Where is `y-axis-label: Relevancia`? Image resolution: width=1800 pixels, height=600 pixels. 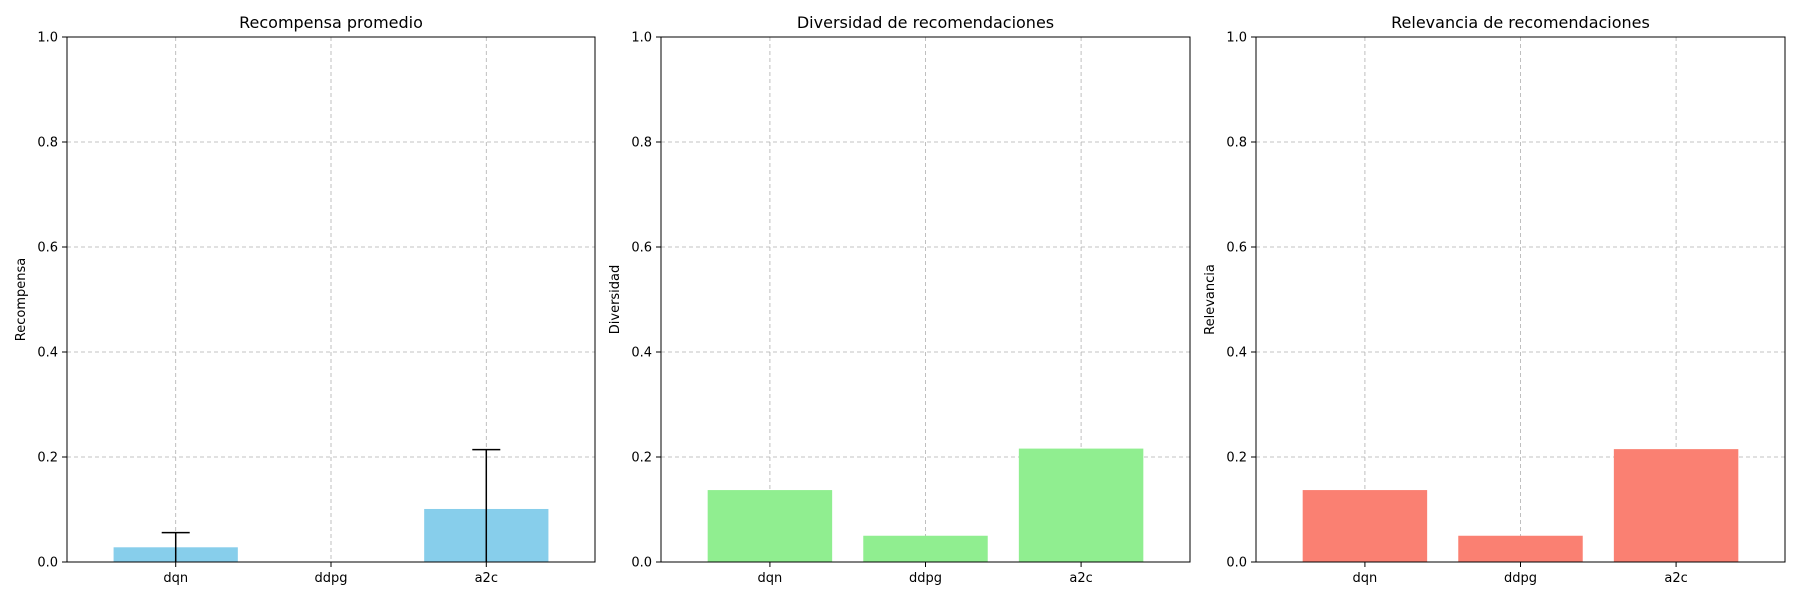
y-axis-label: Relevancia is located at coordinates (1210, 299).